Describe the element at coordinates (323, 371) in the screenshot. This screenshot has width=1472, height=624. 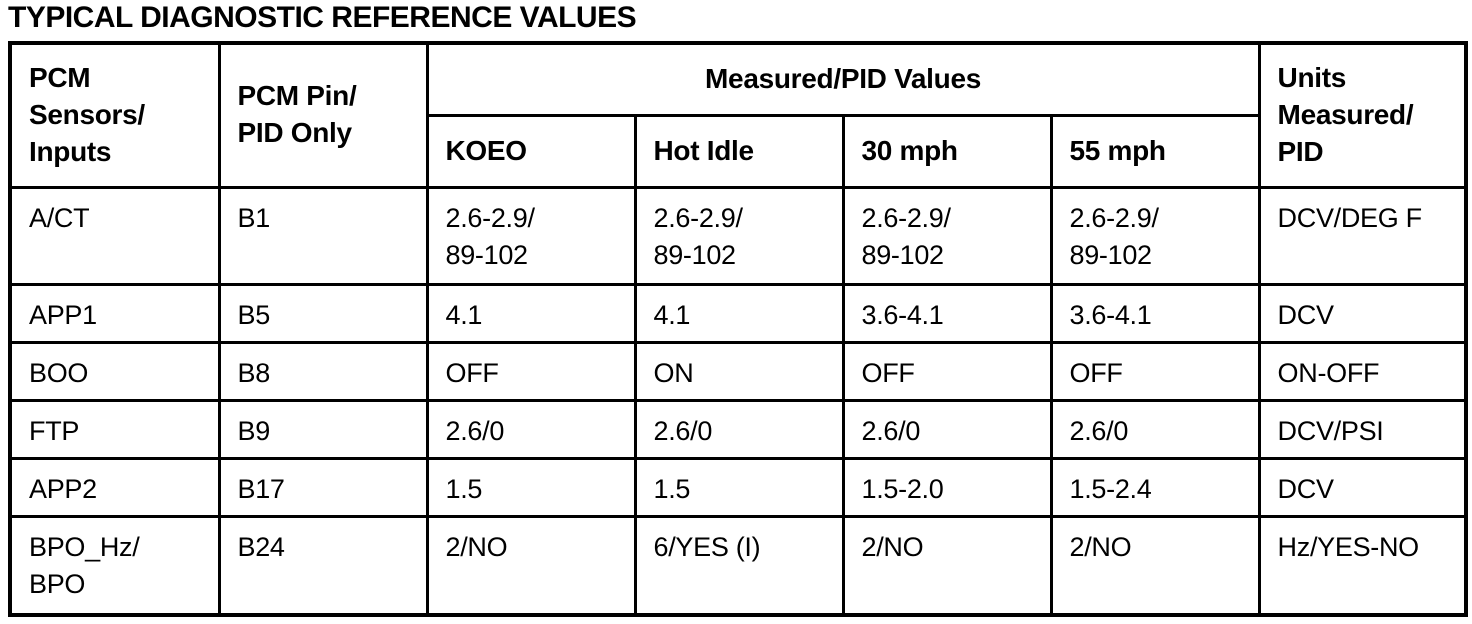
I see `cell-pin: B8` at that location.